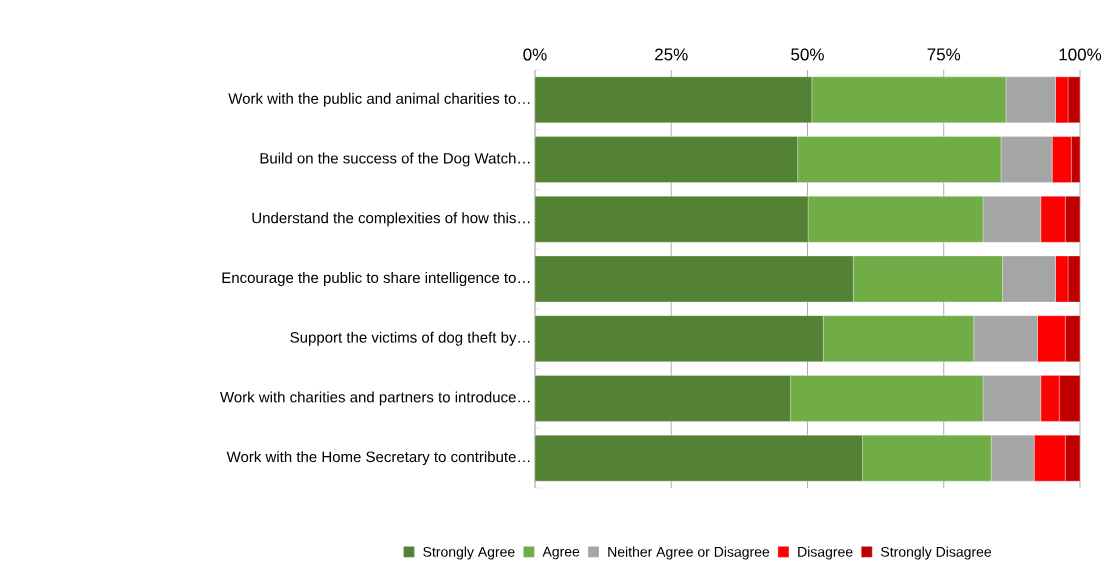 The width and height of the screenshot is (1120, 570). I want to click on legend-label: Agree, so click(561, 553).